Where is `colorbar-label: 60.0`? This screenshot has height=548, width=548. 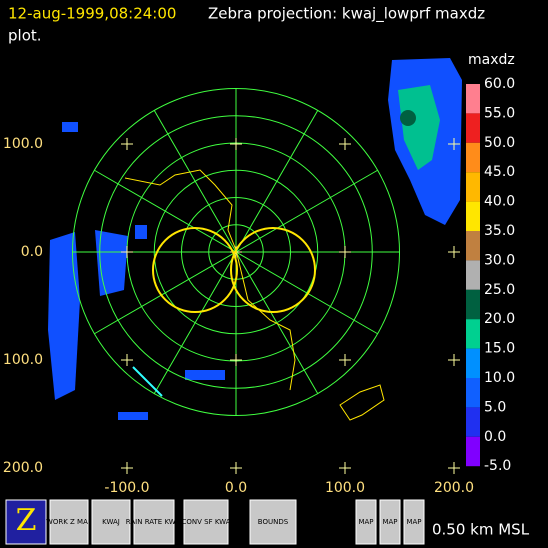
colorbar-label: 60.0 is located at coordinates (499, 84).